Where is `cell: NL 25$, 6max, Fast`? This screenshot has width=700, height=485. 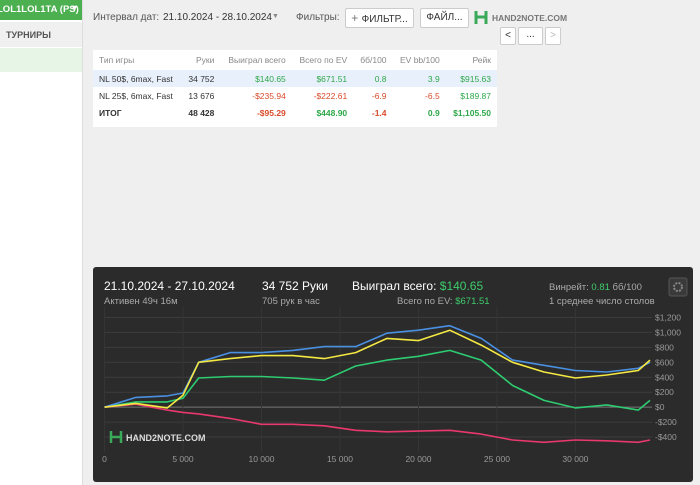
cell: NL 25$, 6max, Fast is located at coordinates (136, 95).